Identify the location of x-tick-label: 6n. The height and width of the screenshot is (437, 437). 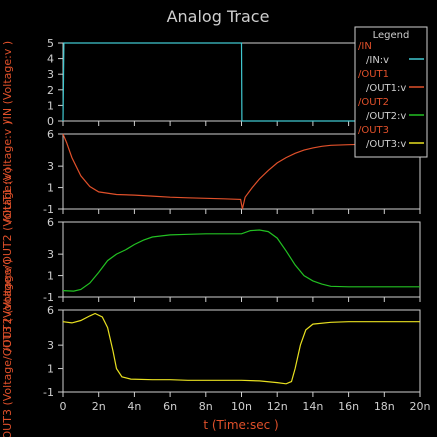
(170, 406).